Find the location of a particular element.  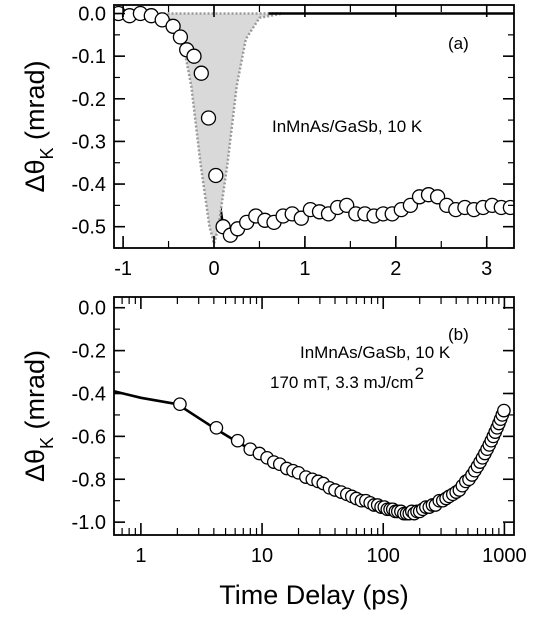

panel-label: (b) is located at coordinates (458, 334).